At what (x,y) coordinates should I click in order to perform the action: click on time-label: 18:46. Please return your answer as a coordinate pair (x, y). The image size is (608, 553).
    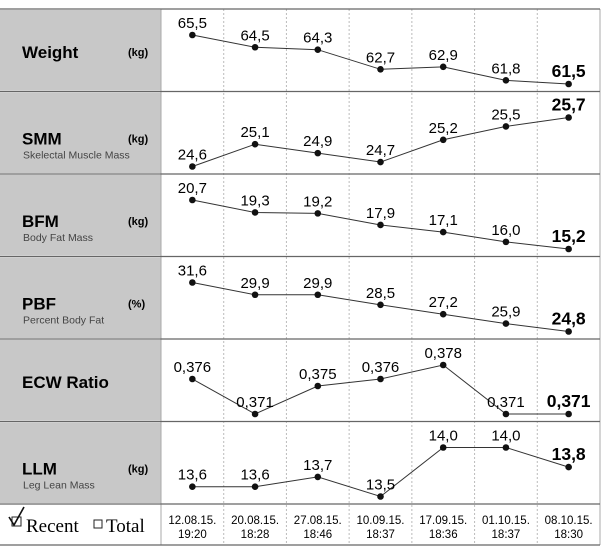
    Looking at the image, I should click on (317, 535).